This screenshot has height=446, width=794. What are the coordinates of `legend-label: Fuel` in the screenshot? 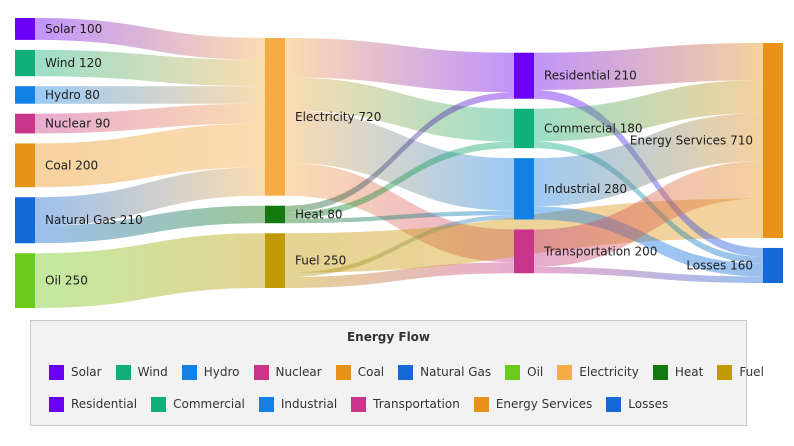 It's located at (751, 372).